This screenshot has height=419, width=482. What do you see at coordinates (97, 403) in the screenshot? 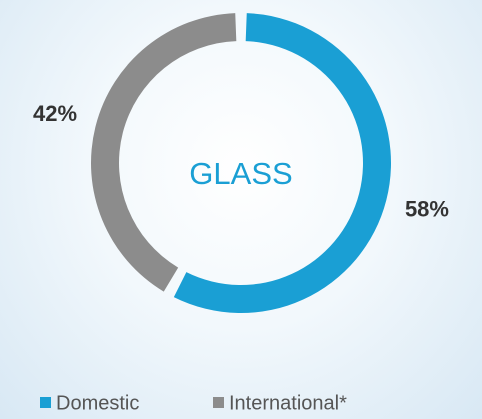
I see `legend-label: Domestic` at bounding box center [97, 403].